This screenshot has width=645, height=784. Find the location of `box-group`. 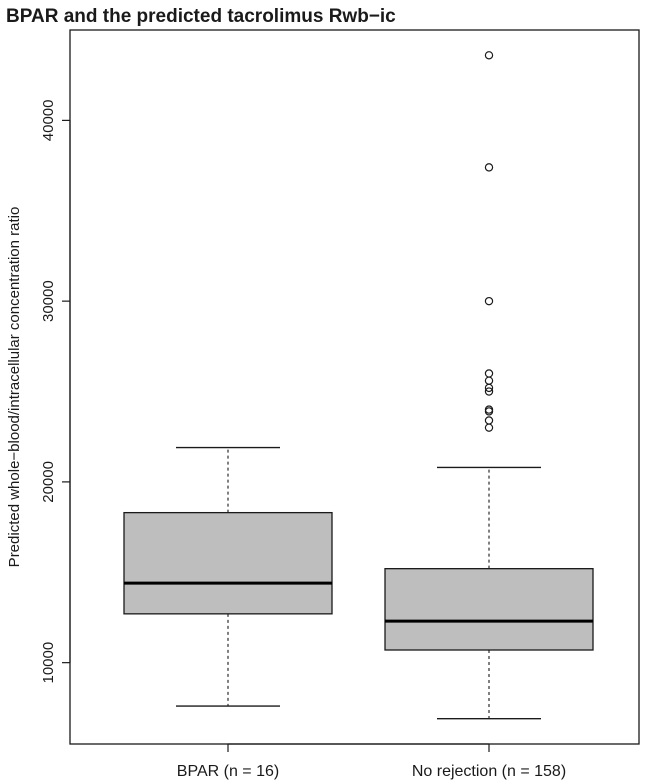

box-group is located at coordinates (228, 576).